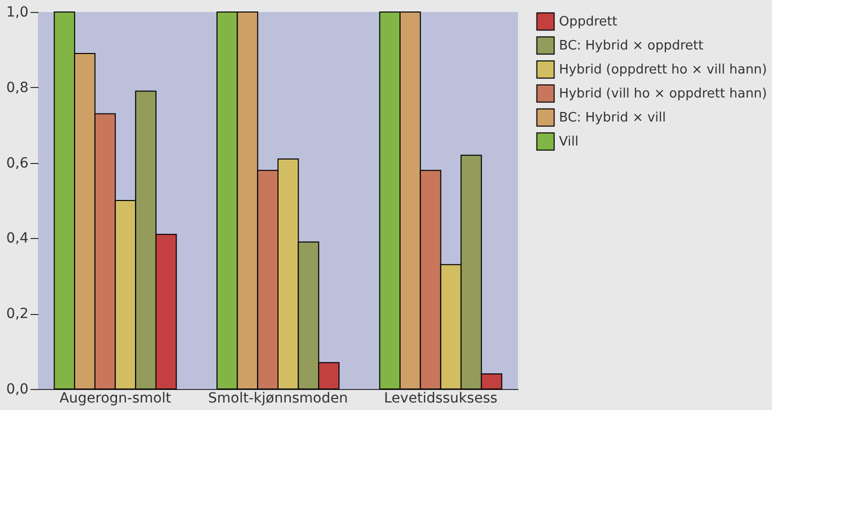  I want to click on legend-label: BC: Hybrid × oppdrett, so click(631, 46).